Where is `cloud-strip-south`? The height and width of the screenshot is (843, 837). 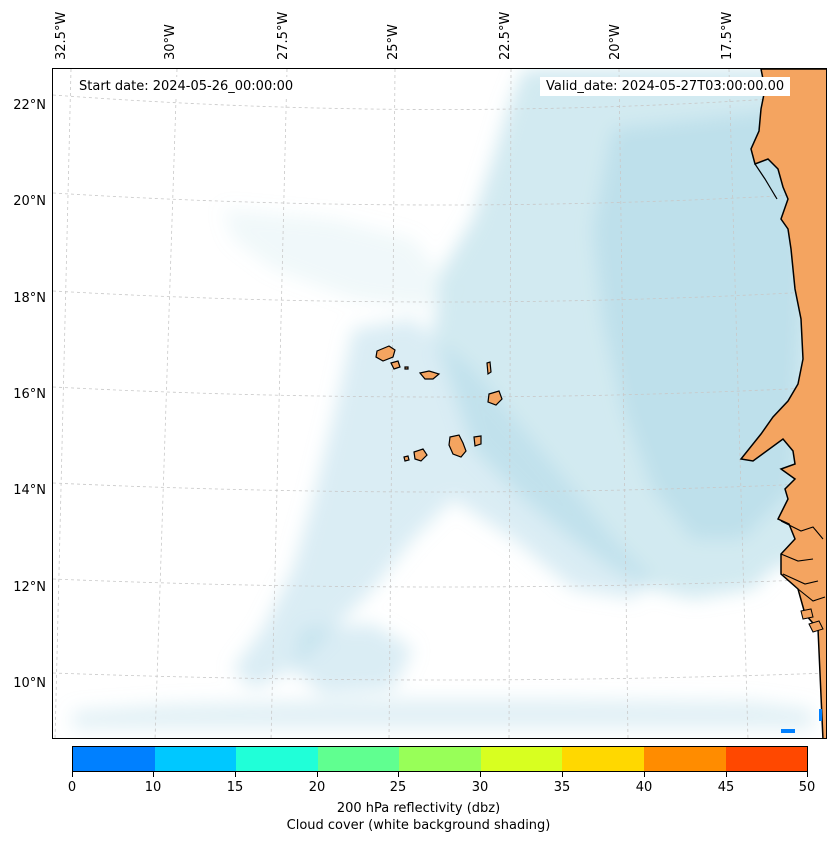 cloud-strip-south is located at coordinates (443, 714).